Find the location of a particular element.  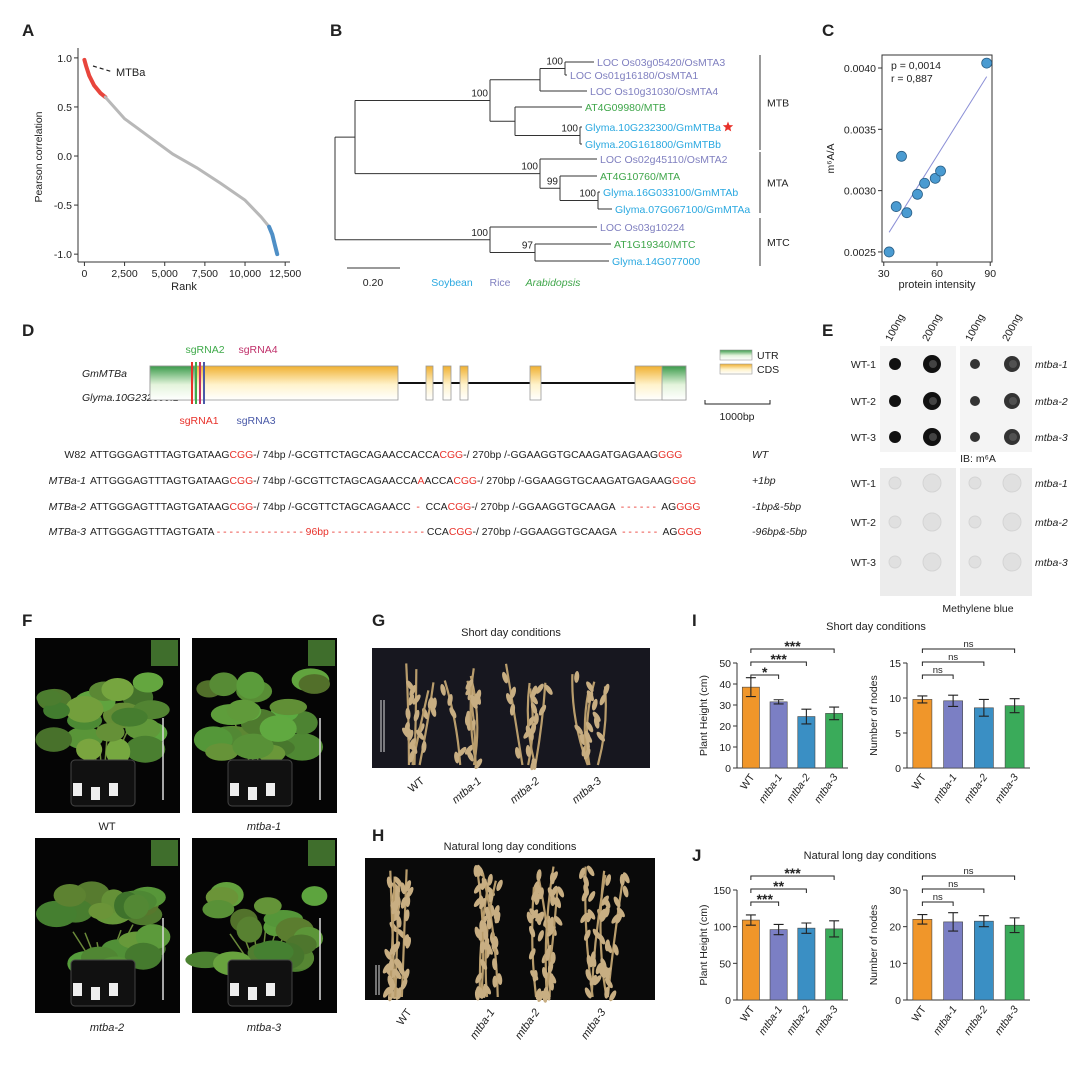

photo-label: mtba-3 is located at coordinates (594, 1024).